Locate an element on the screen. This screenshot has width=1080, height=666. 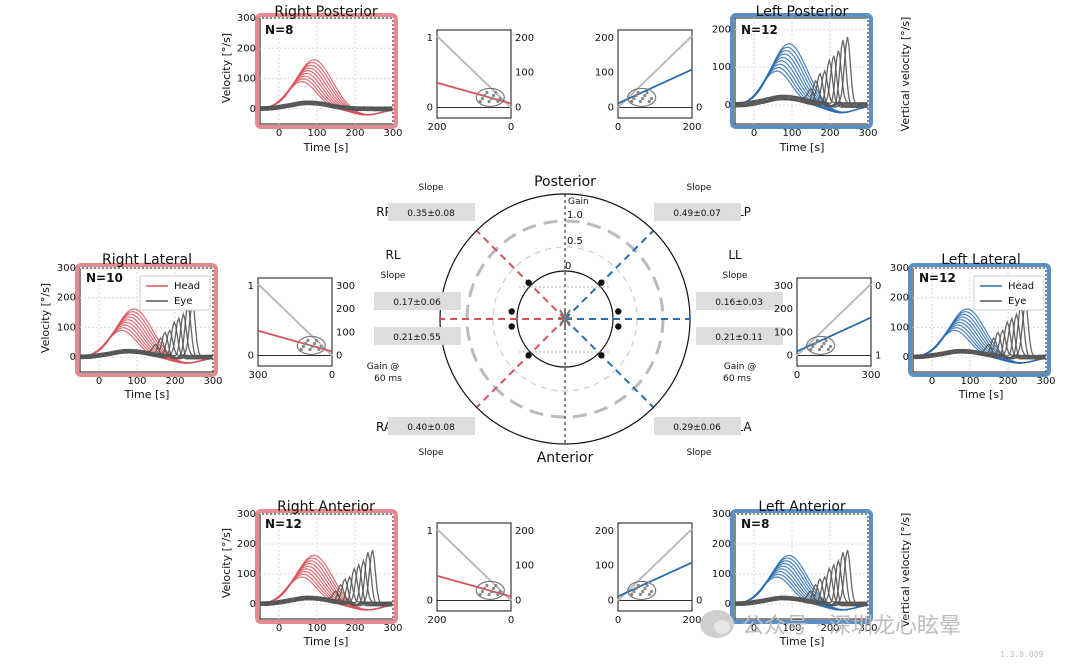
n-right-lateral: N=10 is located at coordinates (104, 278).